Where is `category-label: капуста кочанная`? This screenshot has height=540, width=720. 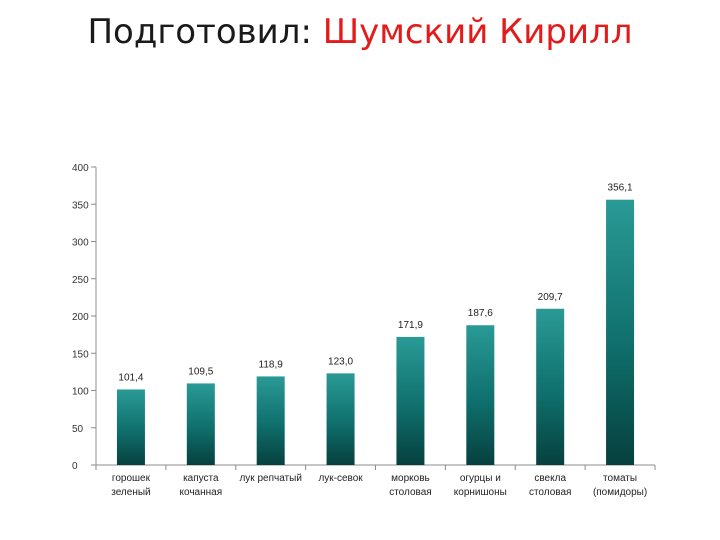
category-label: капуста кочанная is located at coordinates (201, 485).